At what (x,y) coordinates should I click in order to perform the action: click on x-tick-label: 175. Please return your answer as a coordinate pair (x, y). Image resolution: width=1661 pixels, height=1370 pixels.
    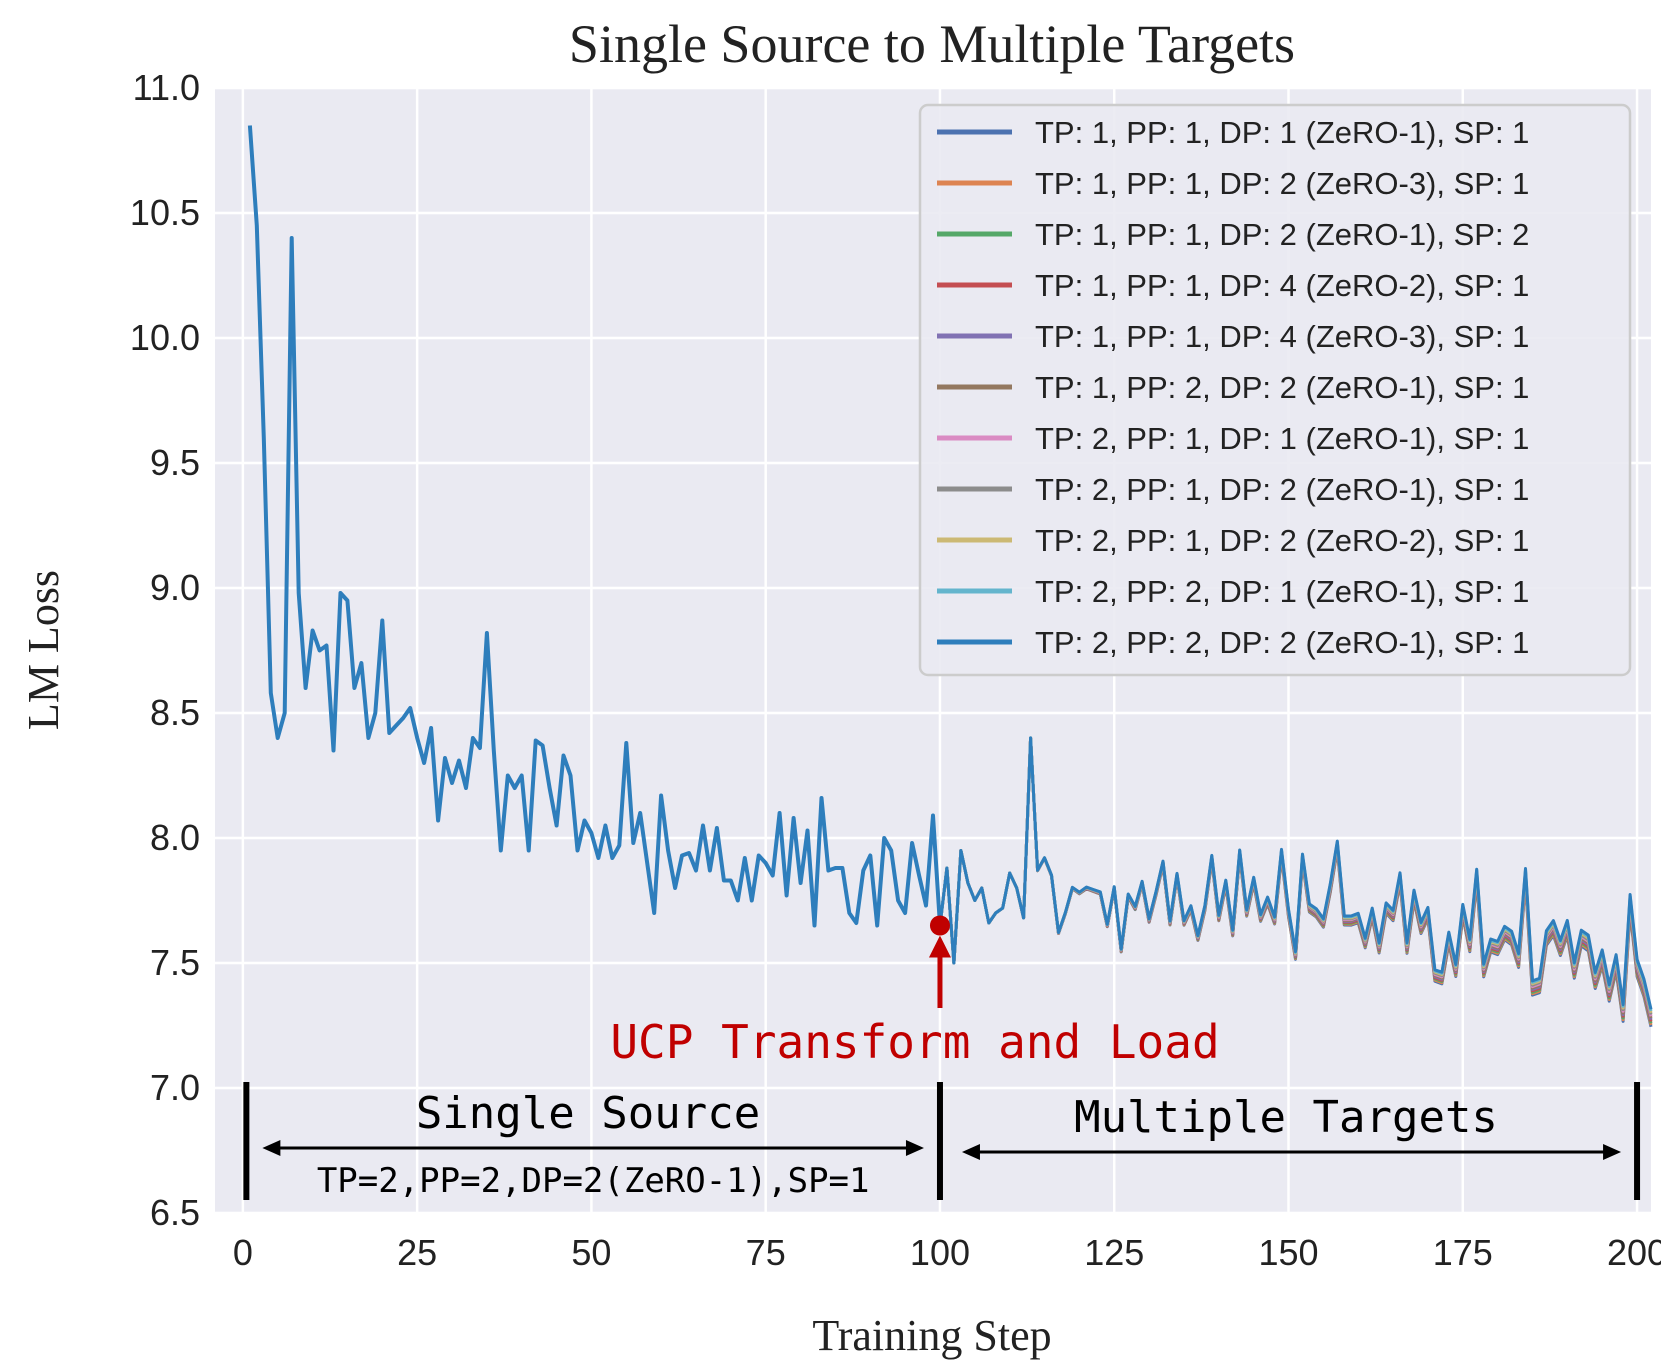
    Looking at the image, I should click on (1463, 1252).